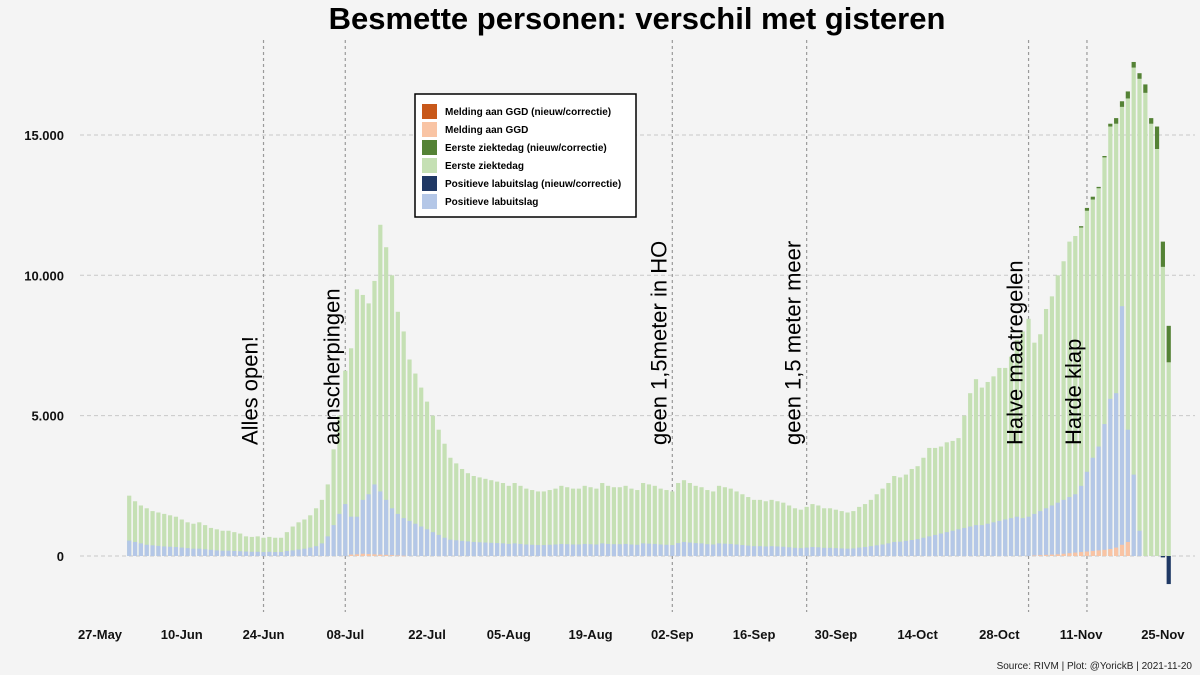  What do you see at coordinates (526, 148) in the screenshot?
I see `legend-label: Eerste ziektedag (nieuw/correctie)` at bounding box center [526, 148].